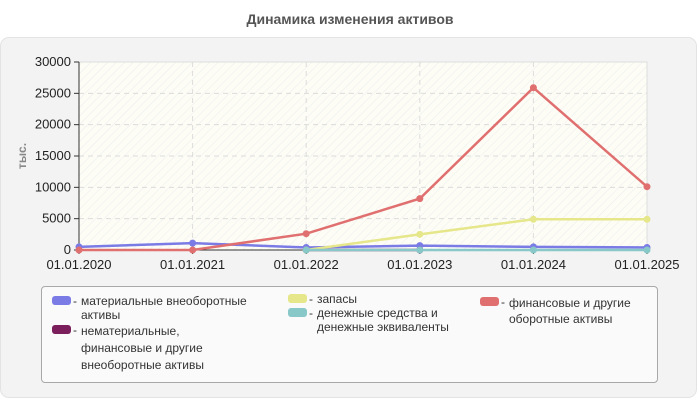  I want to click on svg-text: 15000, so click(53, 155).